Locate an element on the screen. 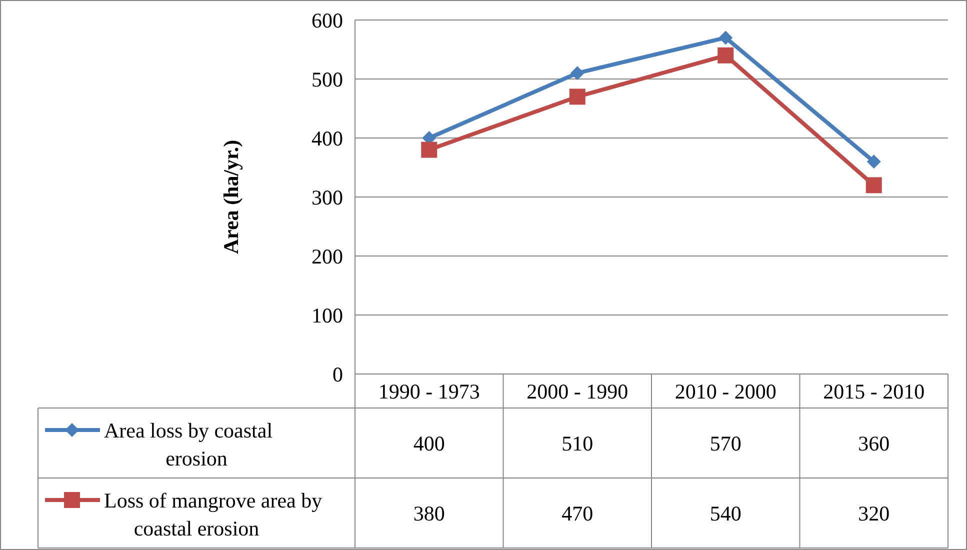 This screenshot has height=550, width=967. x-tick-label: 2000 - 1990 is located at coordinates (577, 391).